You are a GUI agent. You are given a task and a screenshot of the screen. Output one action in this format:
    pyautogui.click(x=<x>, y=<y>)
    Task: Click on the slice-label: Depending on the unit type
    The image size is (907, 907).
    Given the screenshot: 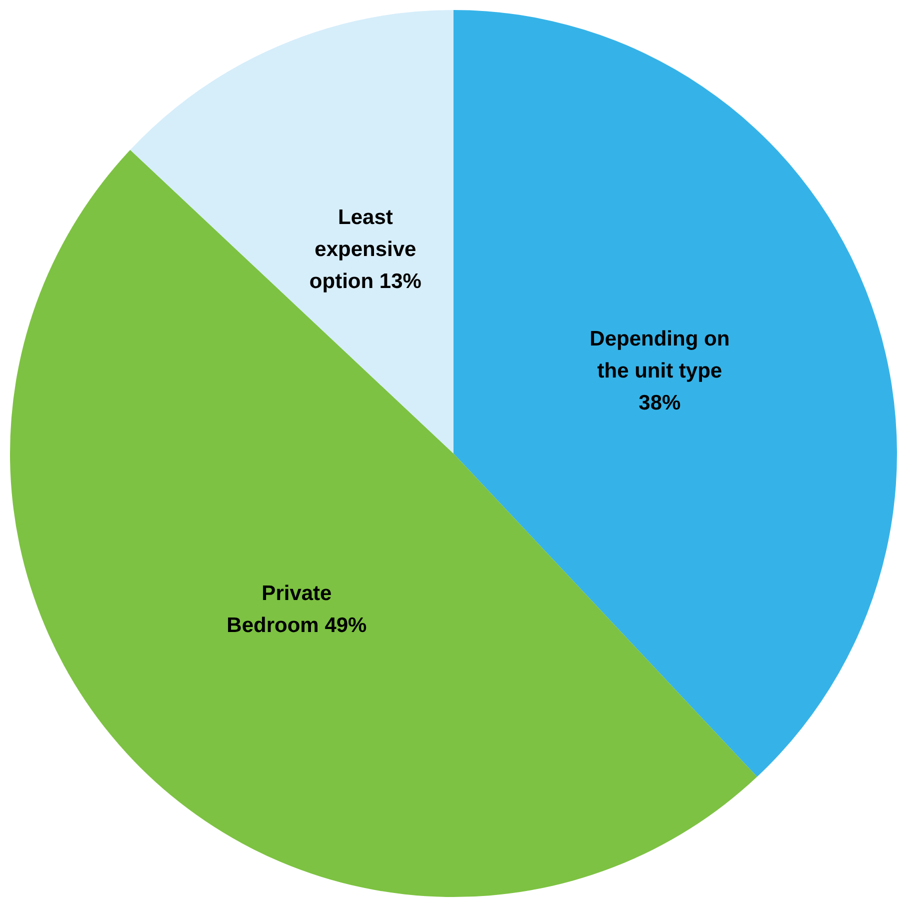 What is the action you would take?
    pyautogui.click(x=660, y=355)
    